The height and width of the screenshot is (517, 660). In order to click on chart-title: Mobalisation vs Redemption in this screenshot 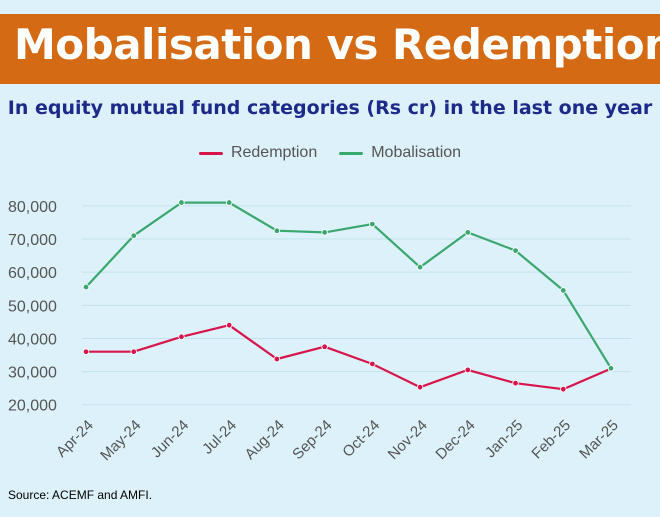, I will do `click(337, 44)`.